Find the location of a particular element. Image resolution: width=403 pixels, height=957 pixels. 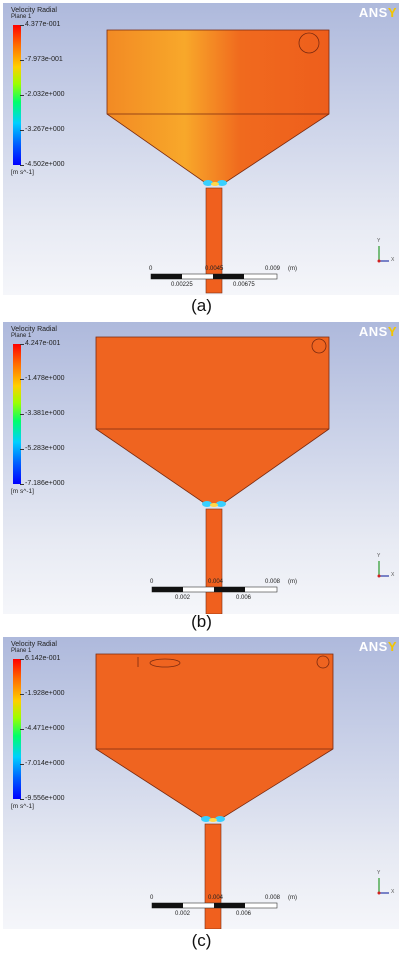

legend-tick: -5.283e+000 is located at coordinates (45, 448).